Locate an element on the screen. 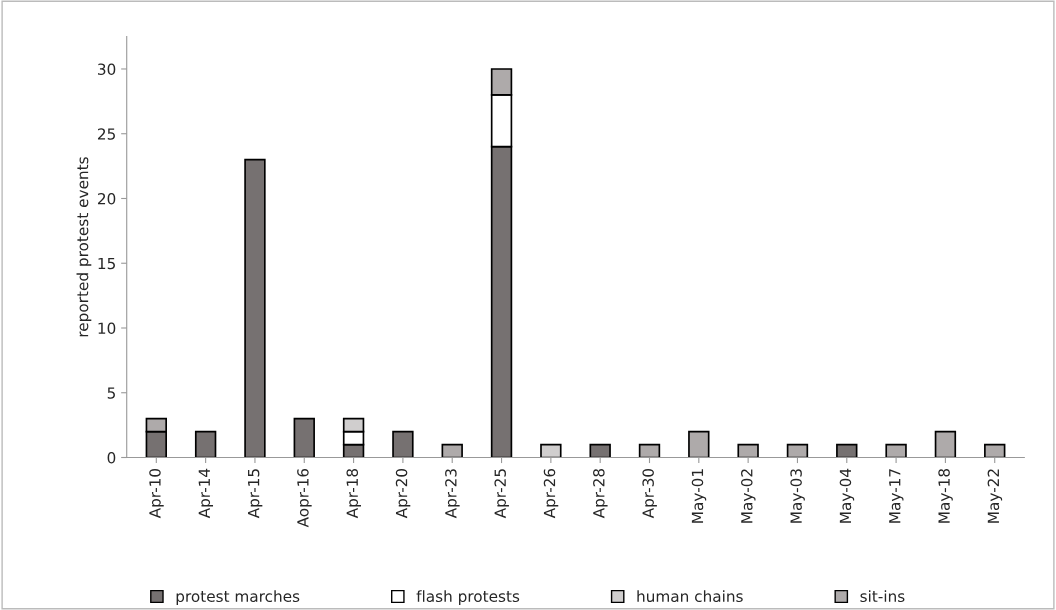 This screenshot has height=610, width=1056. y-tick-label: 5 is located at coordinates (111, 393).